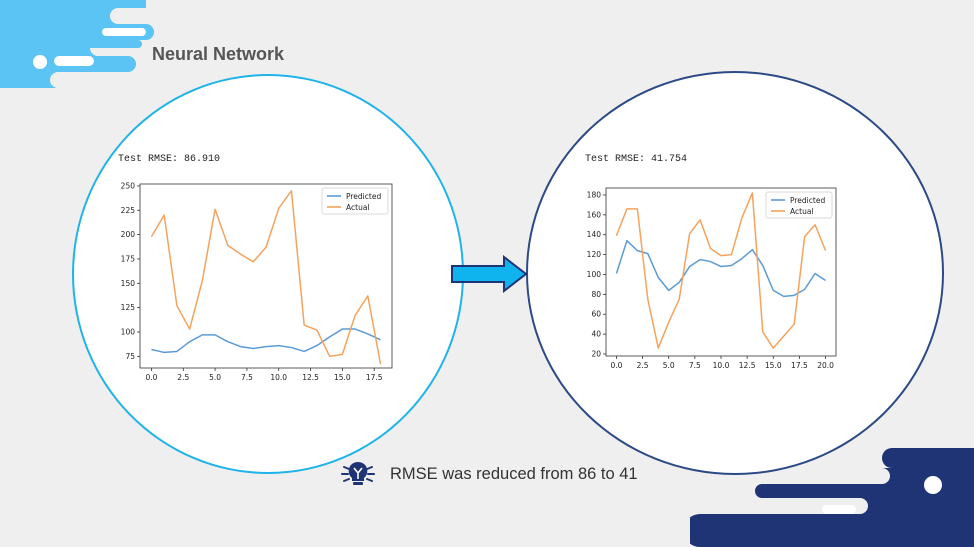 This screenshot has width=974, height=547. What do you see at coordinates (128, 307) in the screenshot?
I see `y-tick-label: 125` at bounding box center [128, 307].